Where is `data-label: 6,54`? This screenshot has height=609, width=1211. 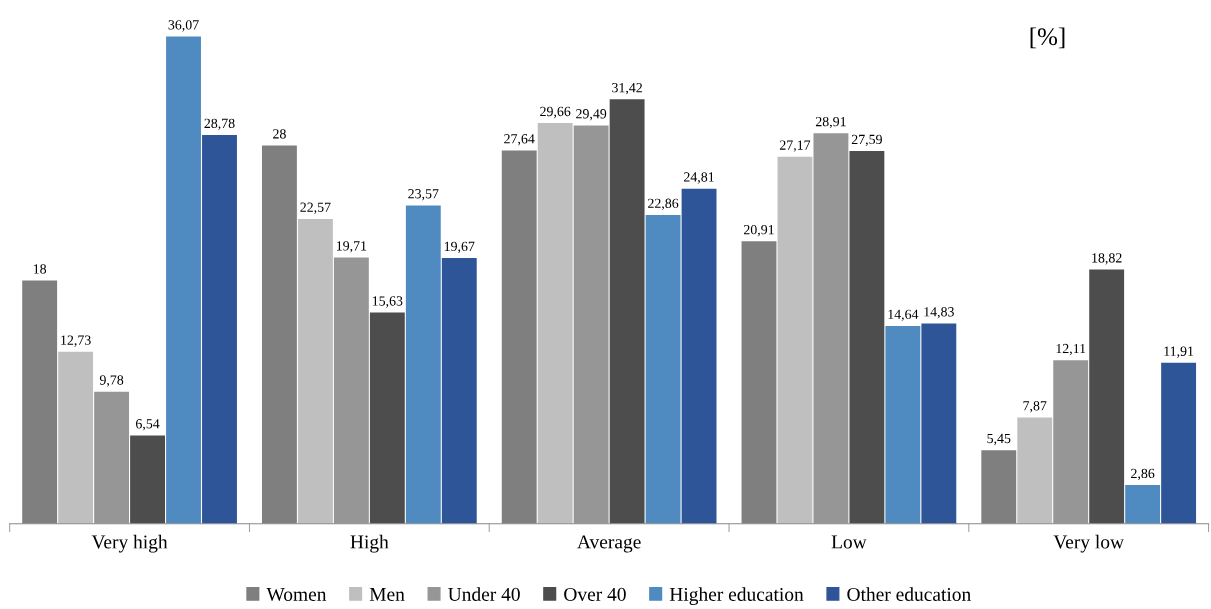
data-label: 6,54 is located at coordinates (148, 425).